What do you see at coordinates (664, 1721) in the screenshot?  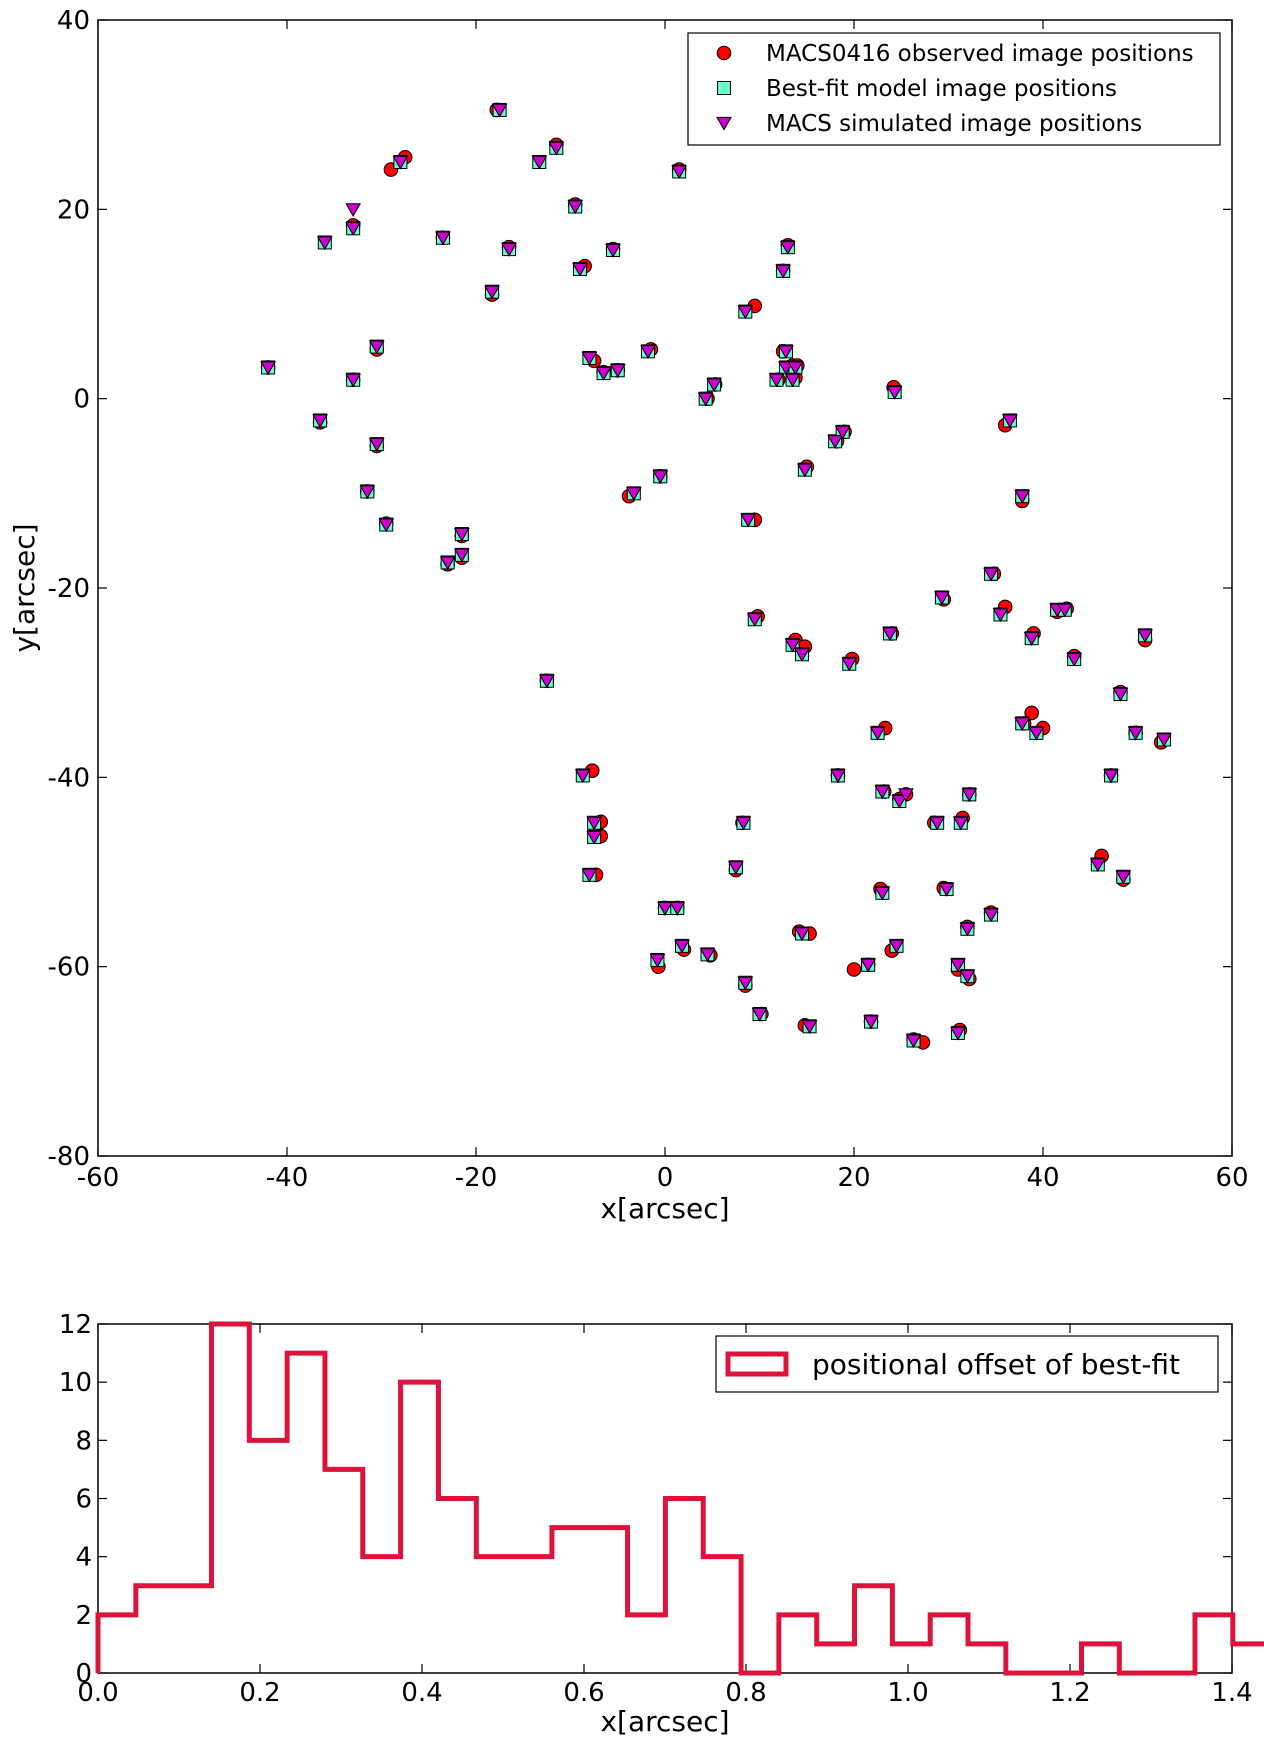 I see `histogram-x-axis-label: x[arcsec]` at bounding box center [664, 1721].